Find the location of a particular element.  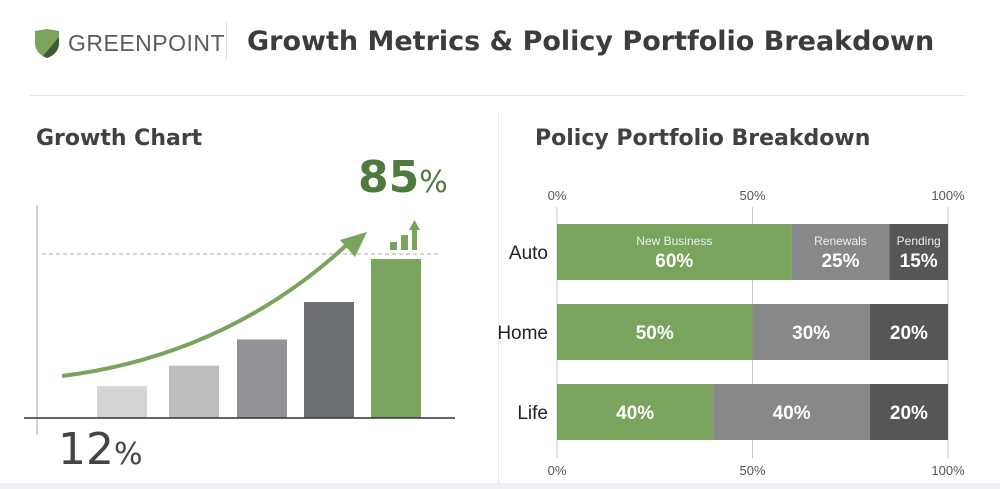

logo-icon is located at coordinates (47, 46).